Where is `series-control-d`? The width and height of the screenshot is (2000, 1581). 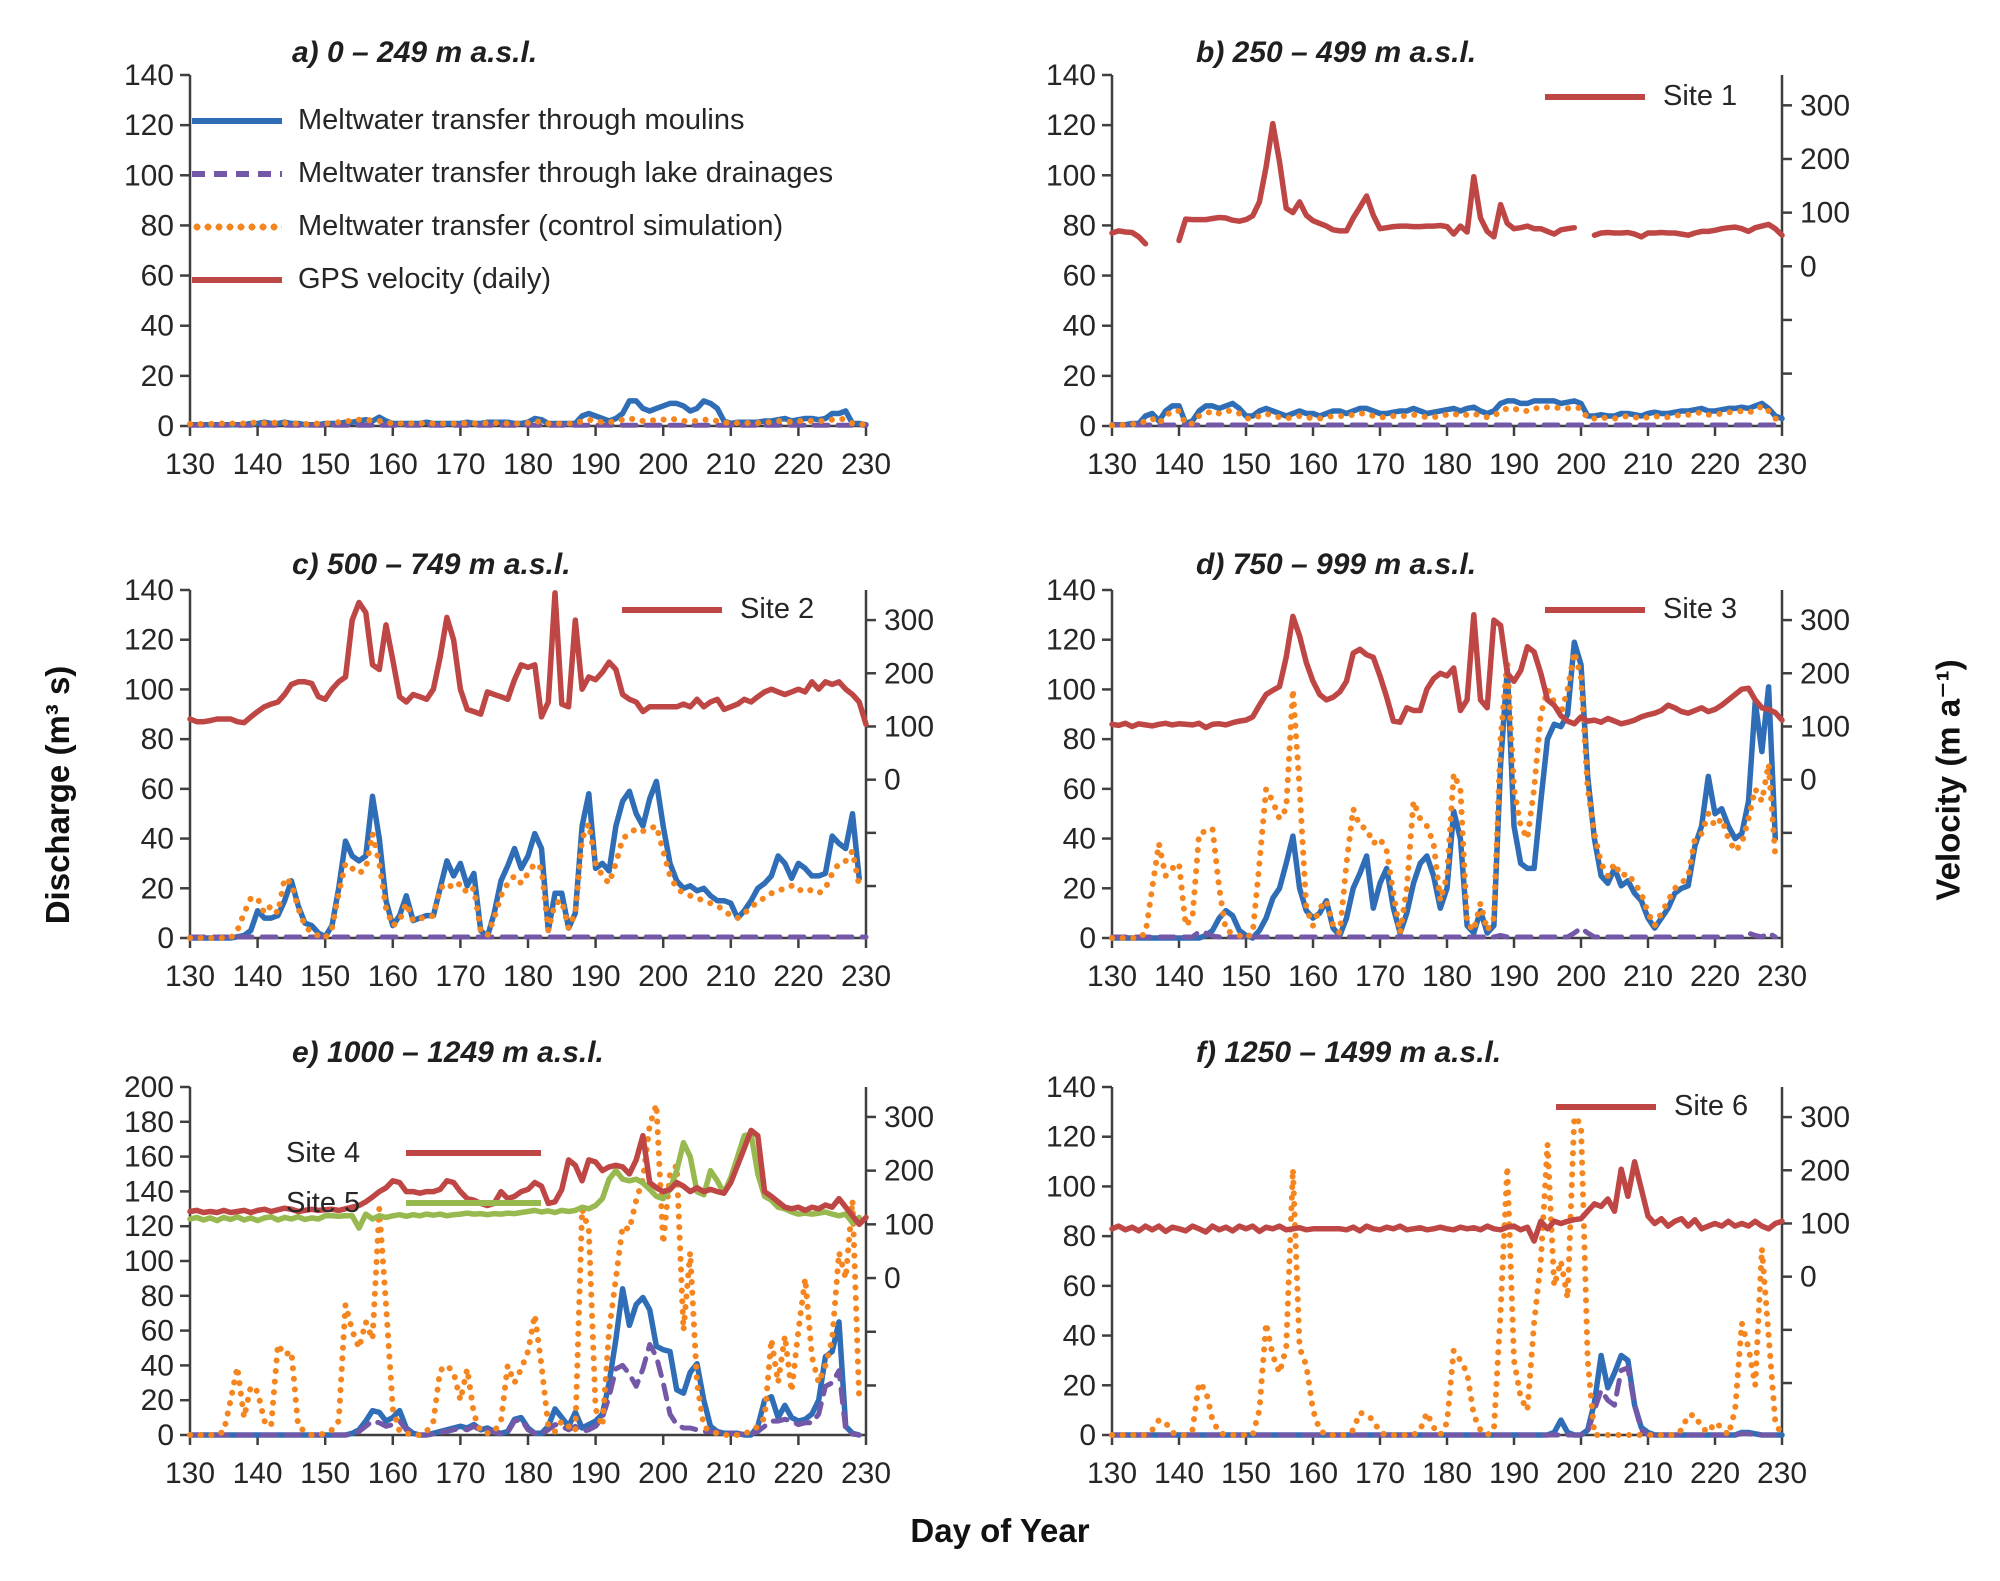 series-control-d is located at coordinates (1444, 795).